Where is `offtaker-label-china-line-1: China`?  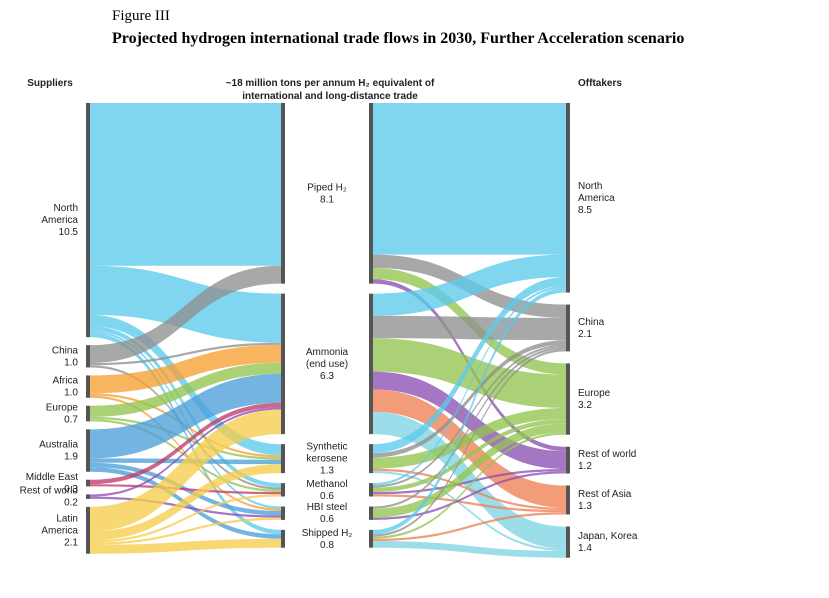 offtaker-label-china-line-1: China is located at coordinates (591, 322).